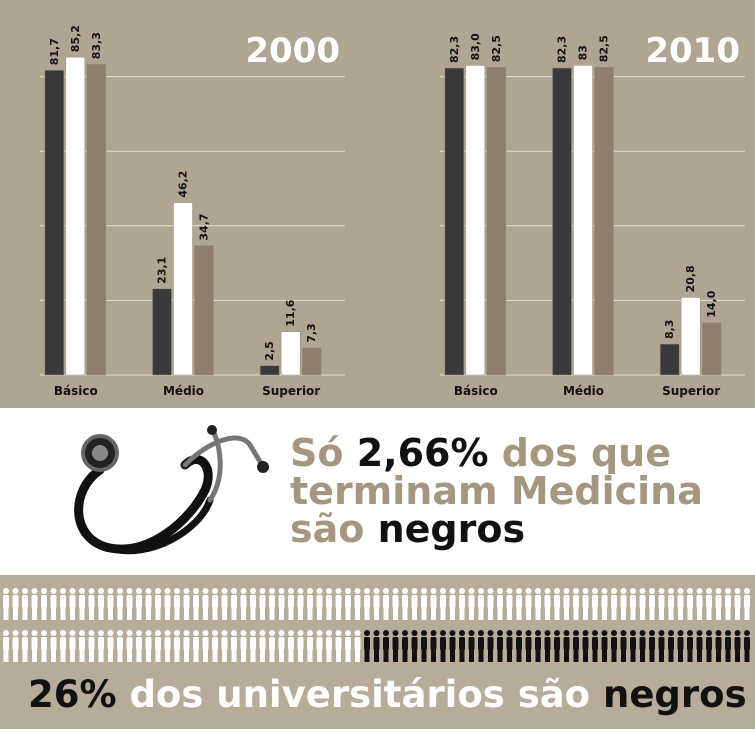 The image size is (755, 733). What do you see at coordinates (183, 391) in the screenshot?
I see `x-tick-label: Médio` at bounding box center [183, 391].